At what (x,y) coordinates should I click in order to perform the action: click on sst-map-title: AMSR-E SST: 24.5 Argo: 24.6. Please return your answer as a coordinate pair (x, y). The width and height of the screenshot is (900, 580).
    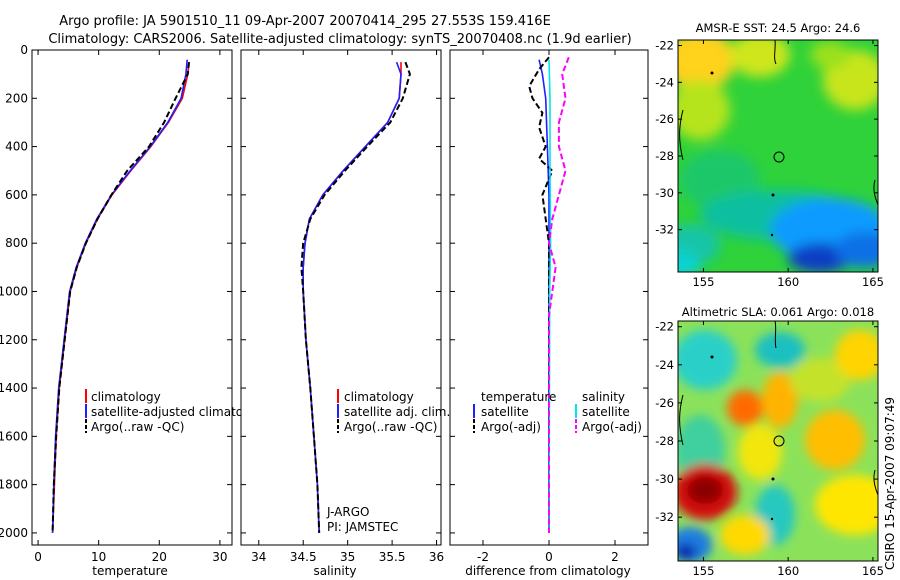
    Looking at the image, I should click on (778, 28).